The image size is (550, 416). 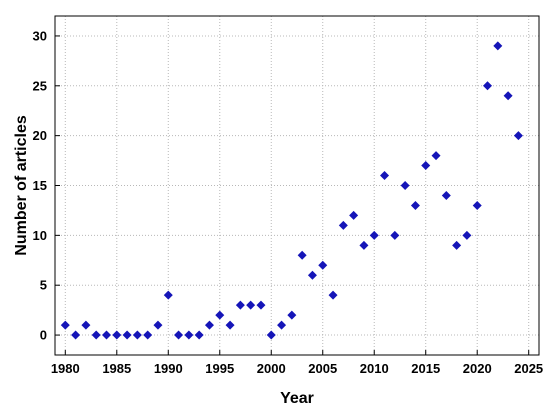 I want to click on x-tick-label: 1995, so click(x=219, y=368).